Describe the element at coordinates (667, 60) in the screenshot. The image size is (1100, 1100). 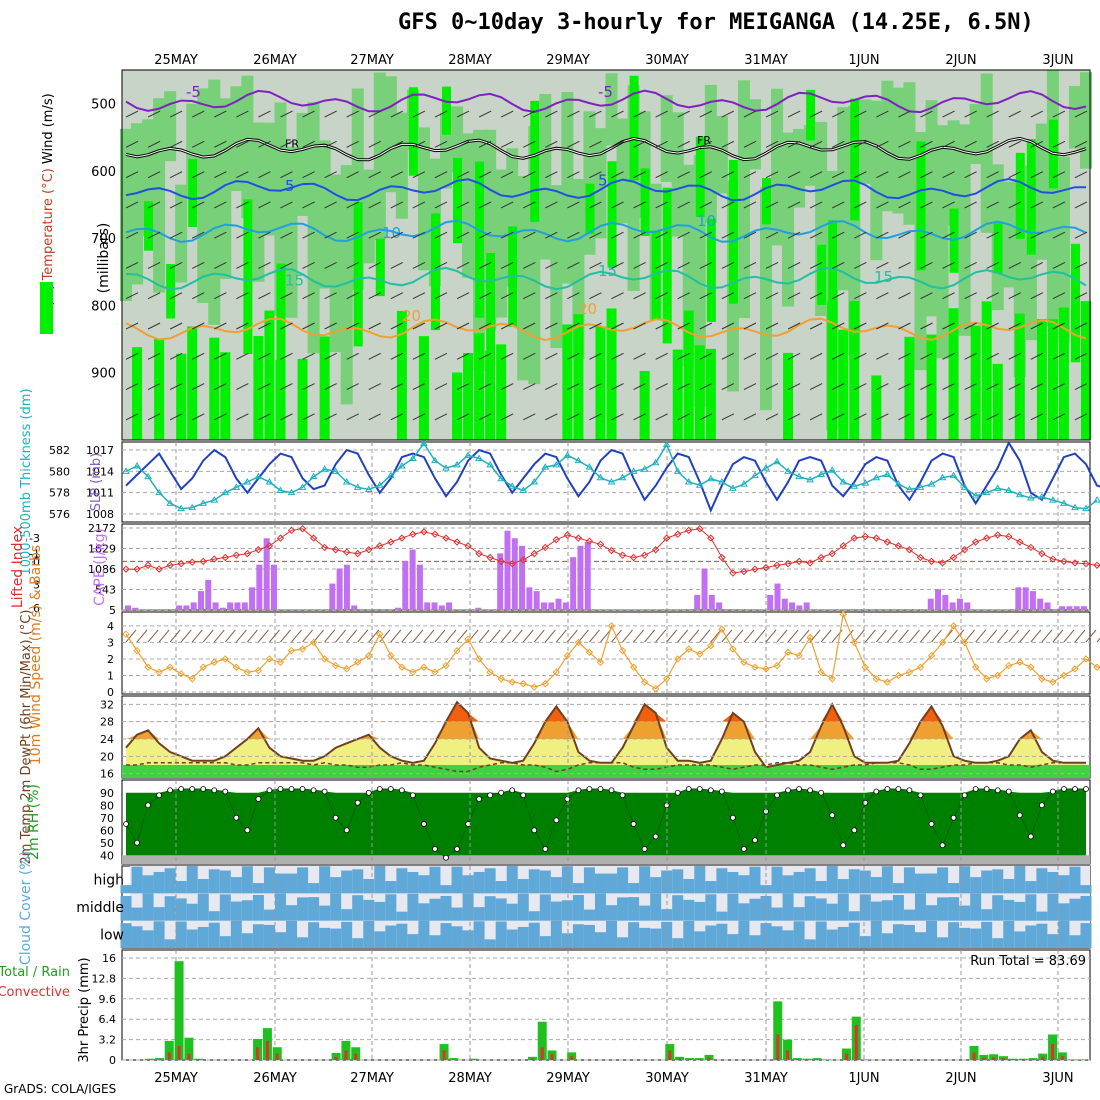
I see `date-label-top-5: 30MAY` at that location.